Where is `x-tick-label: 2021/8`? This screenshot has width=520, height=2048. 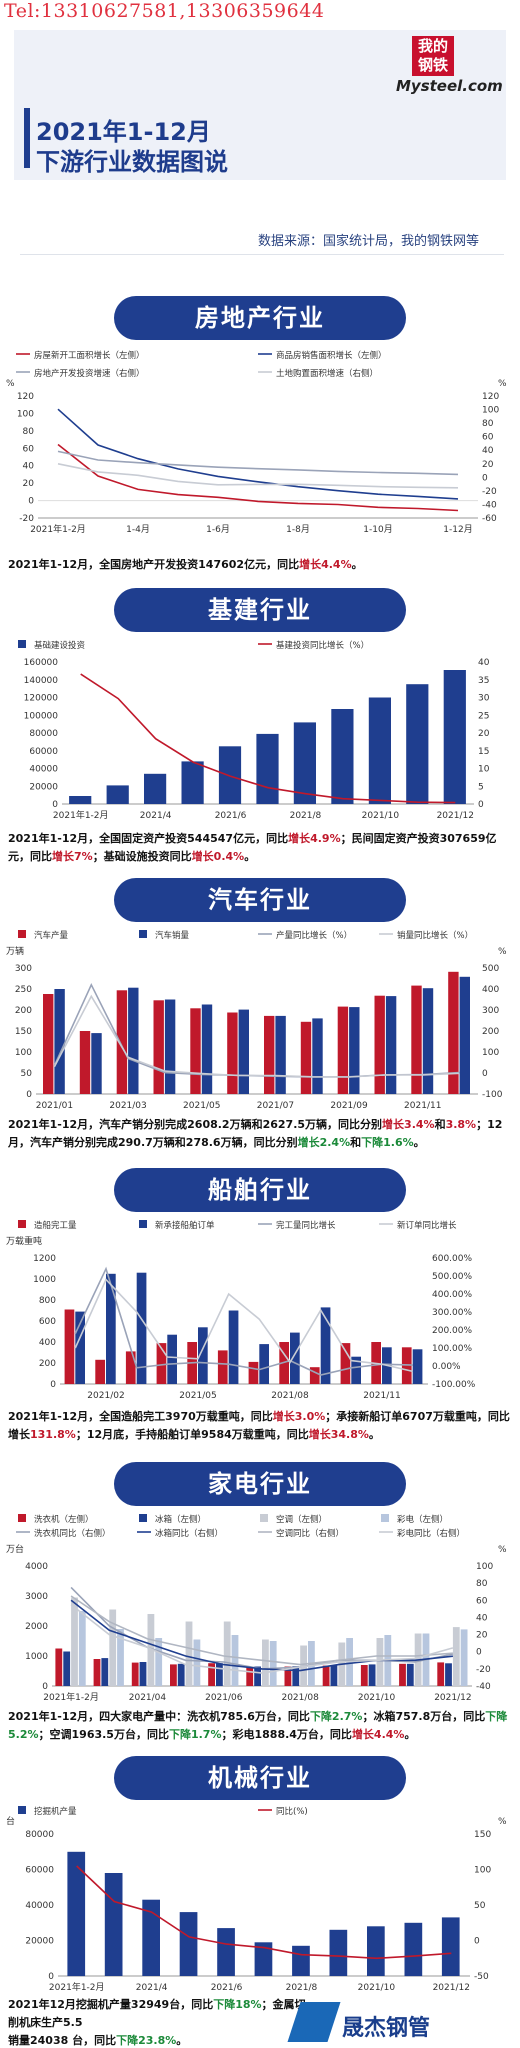
x-tick-label: 2021/8 is located at coordinates (306, 816).